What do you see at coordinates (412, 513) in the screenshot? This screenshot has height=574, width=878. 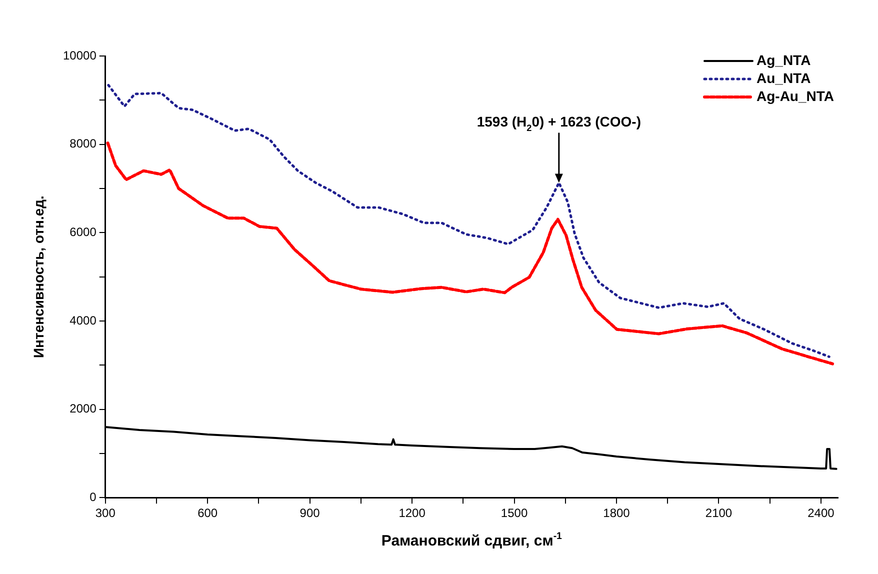 I see `x-tick-label: 1200` at bounding box center [412, 513].